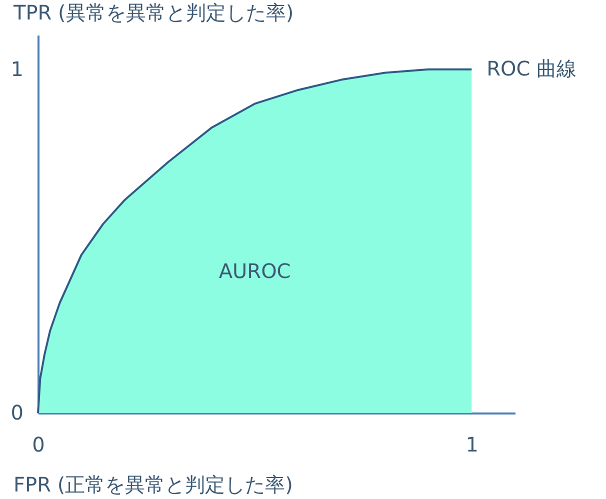 Image resolution: width=606 pixels, height=499 pixels. I want to click on y-axis-title: TPR (異常を異常と判定した率), so click(153, 12).